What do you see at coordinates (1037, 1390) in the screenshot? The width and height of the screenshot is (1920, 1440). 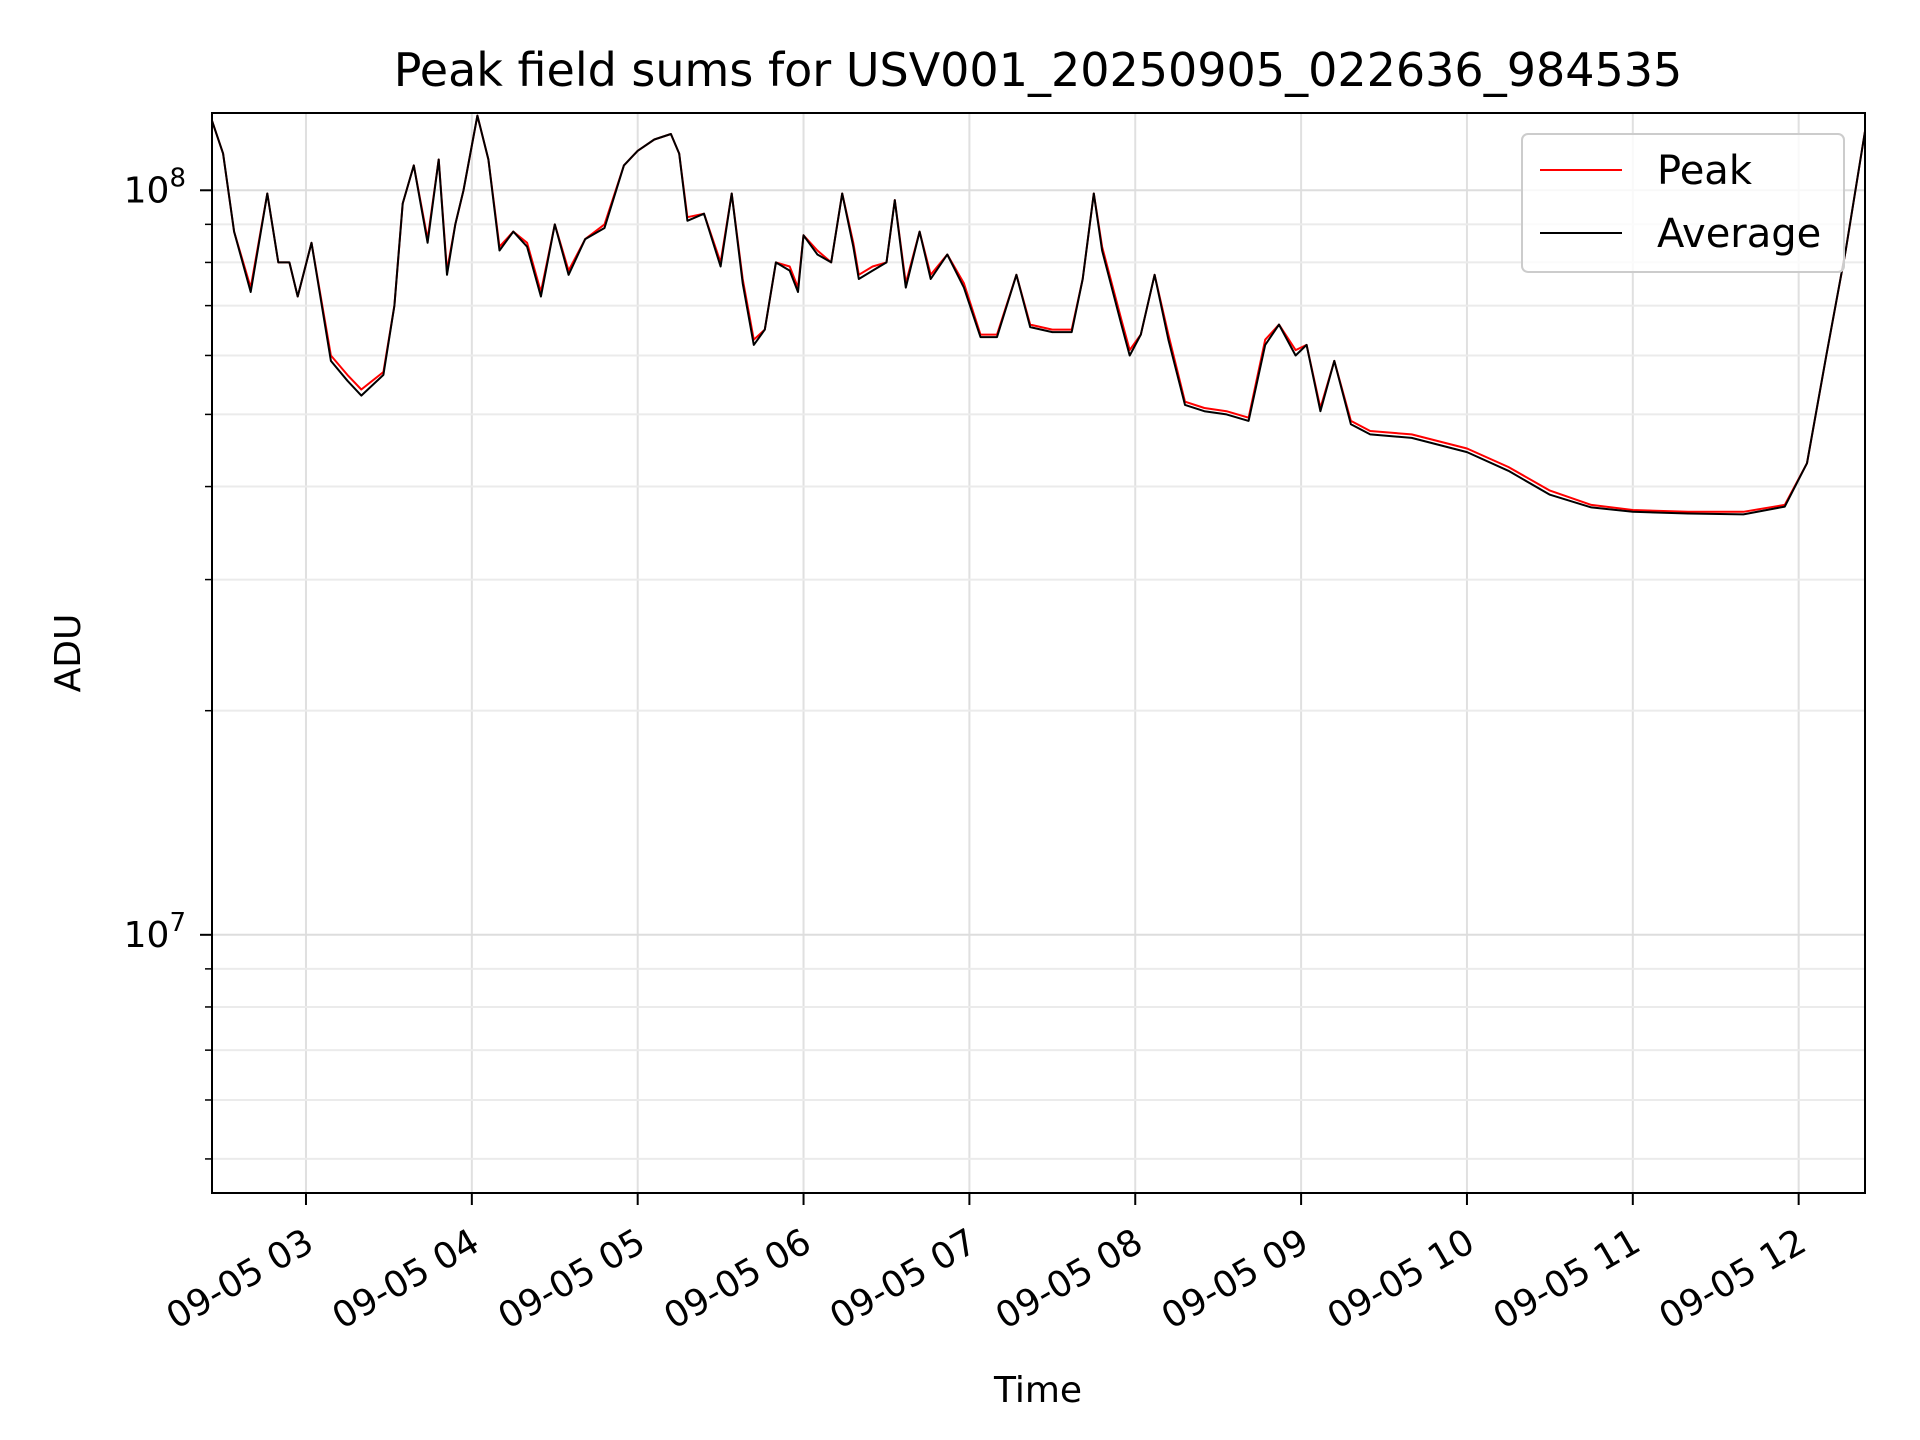 I see `x-axis-label: Time` at bounding box center [1037, 1390].